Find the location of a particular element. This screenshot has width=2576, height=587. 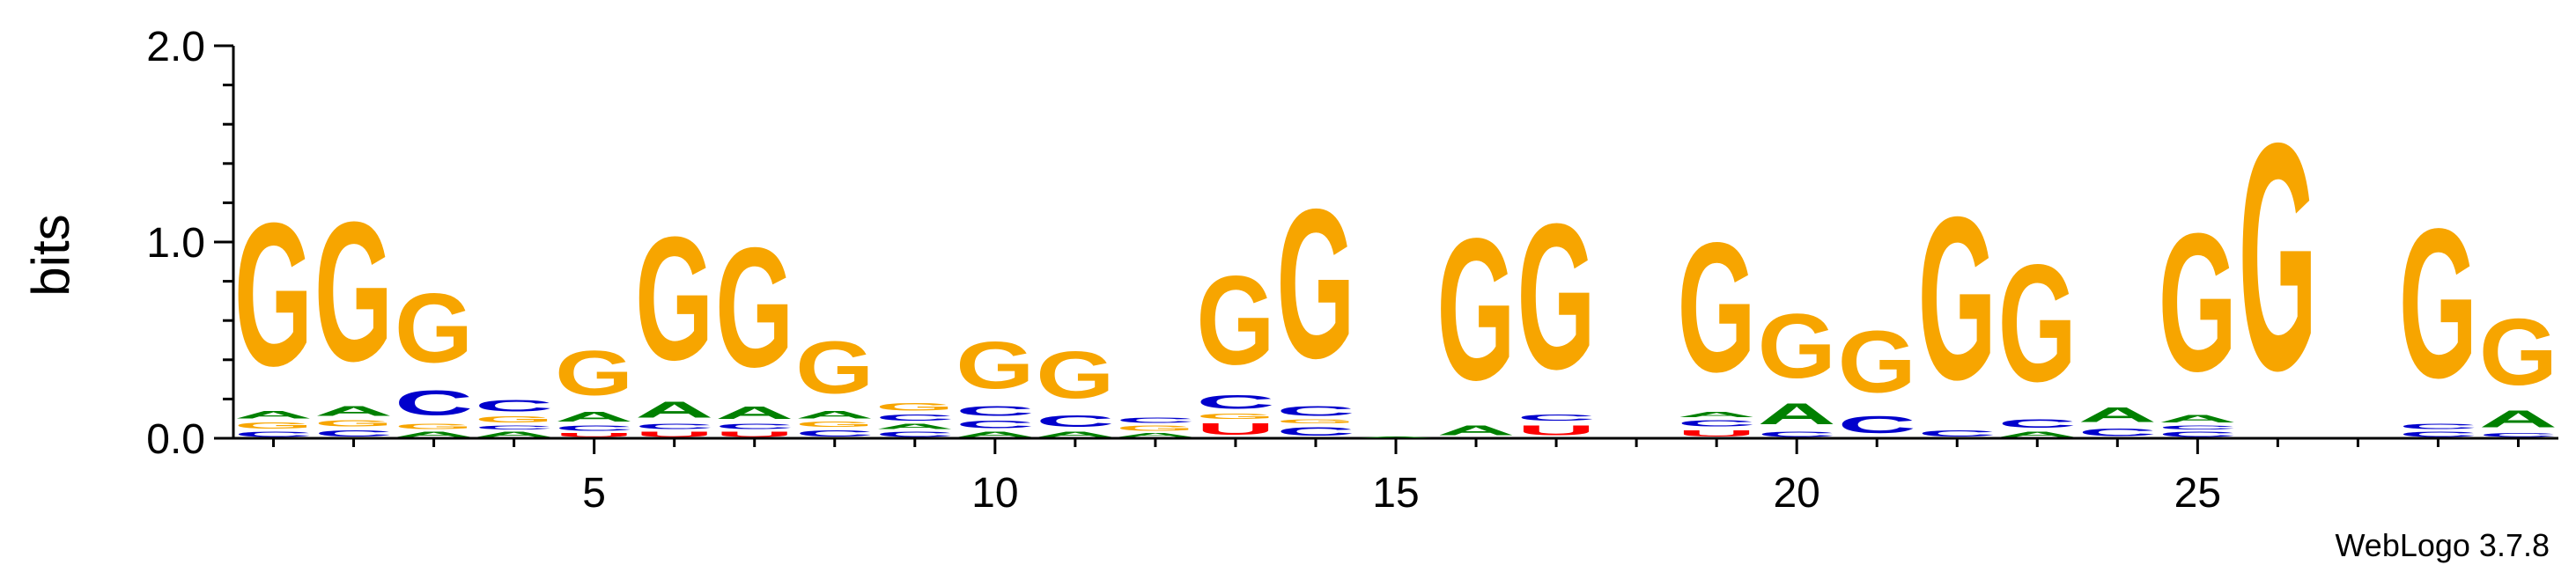

y-tick-label: 2.0 is located at coordinates (175, 47).